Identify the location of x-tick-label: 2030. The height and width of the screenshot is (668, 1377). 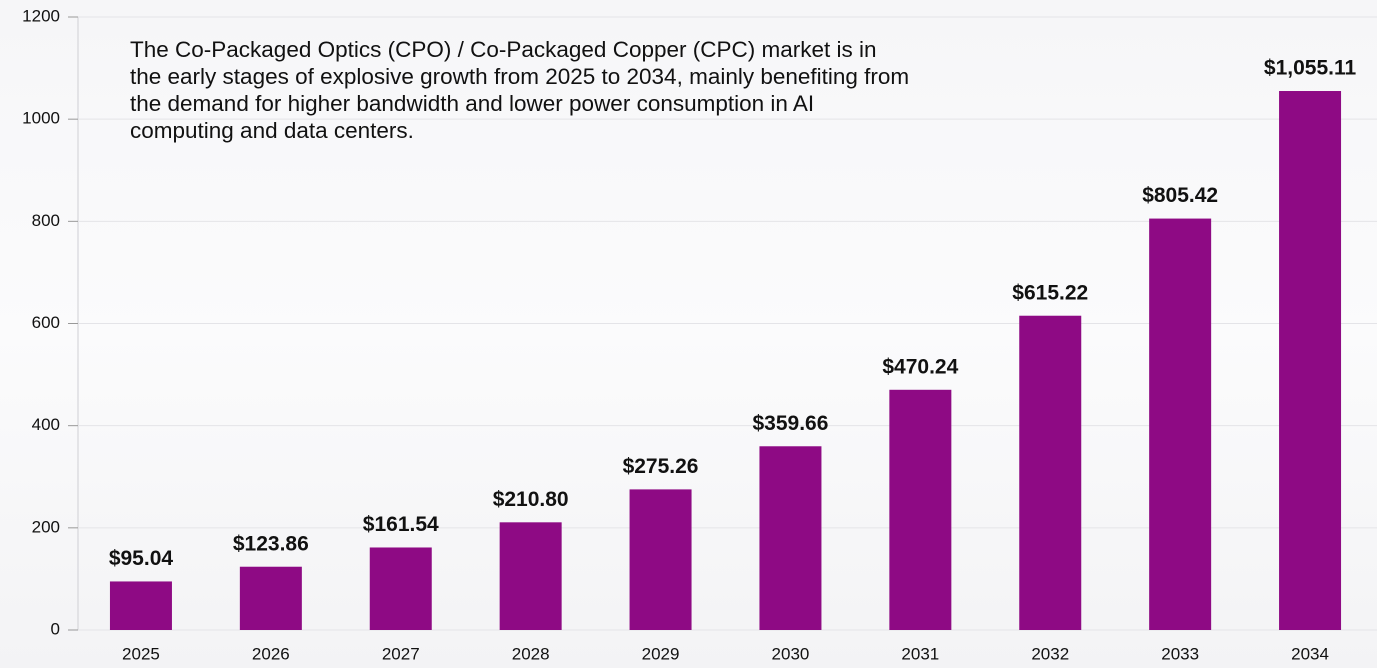
(791, 653).